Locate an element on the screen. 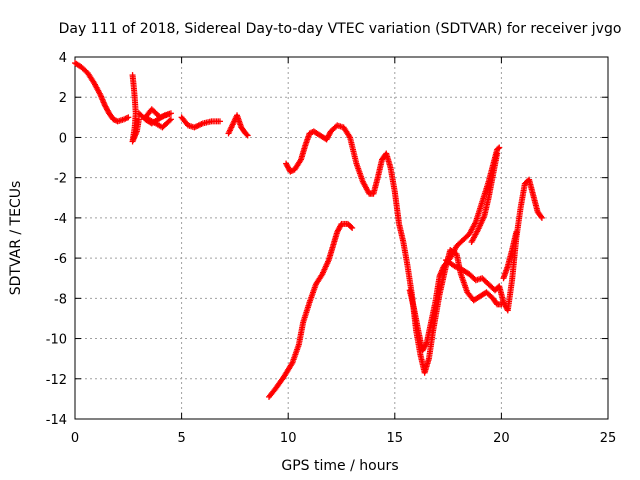 This screenshot has height=480, width=640. y-tick-label: -12 is located at coordinates (56, 380).